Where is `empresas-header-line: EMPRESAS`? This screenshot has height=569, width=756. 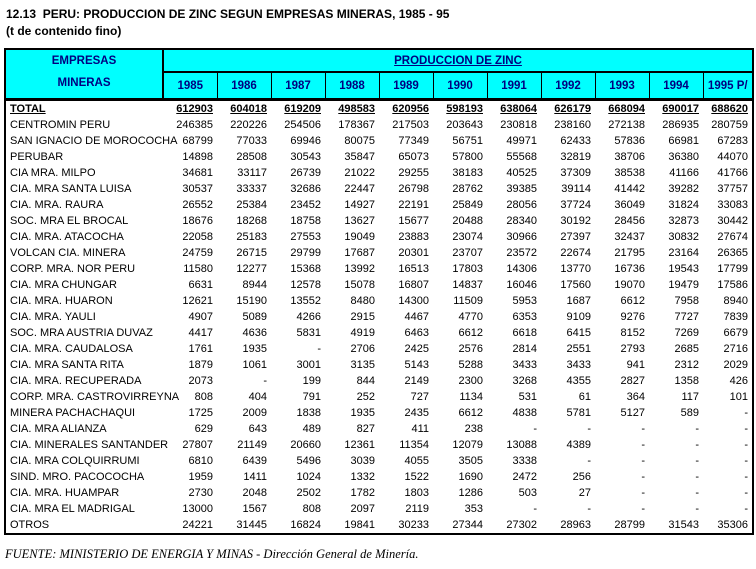 empresas-header-line: EMPRESAS is located at coordinates (84, 61).